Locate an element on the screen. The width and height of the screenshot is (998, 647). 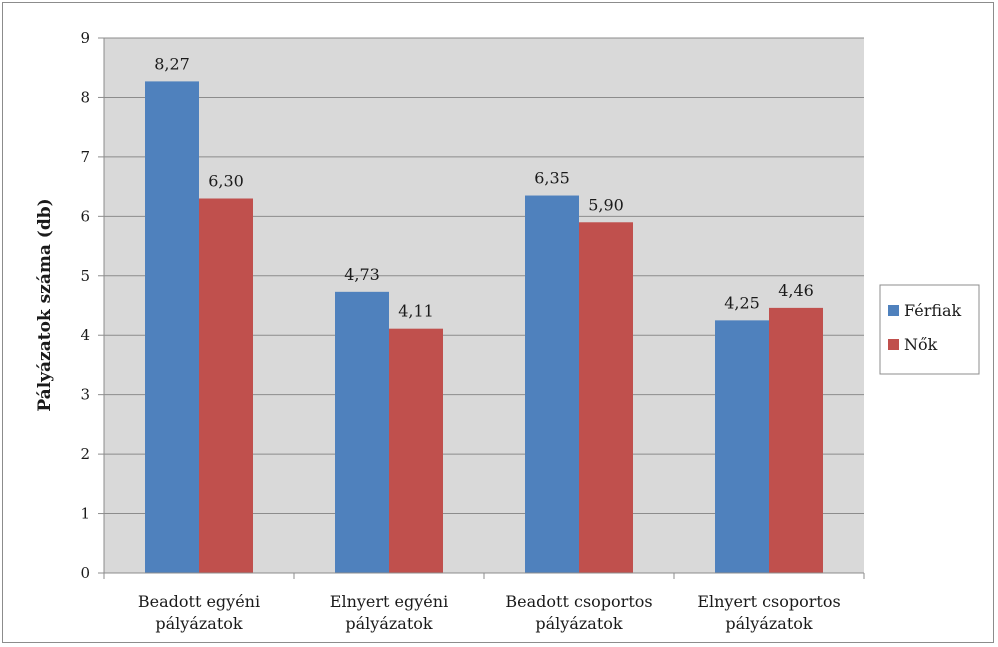
x-category-label: Beadott egyéni pályázatok is located at coordinates (199, 612).